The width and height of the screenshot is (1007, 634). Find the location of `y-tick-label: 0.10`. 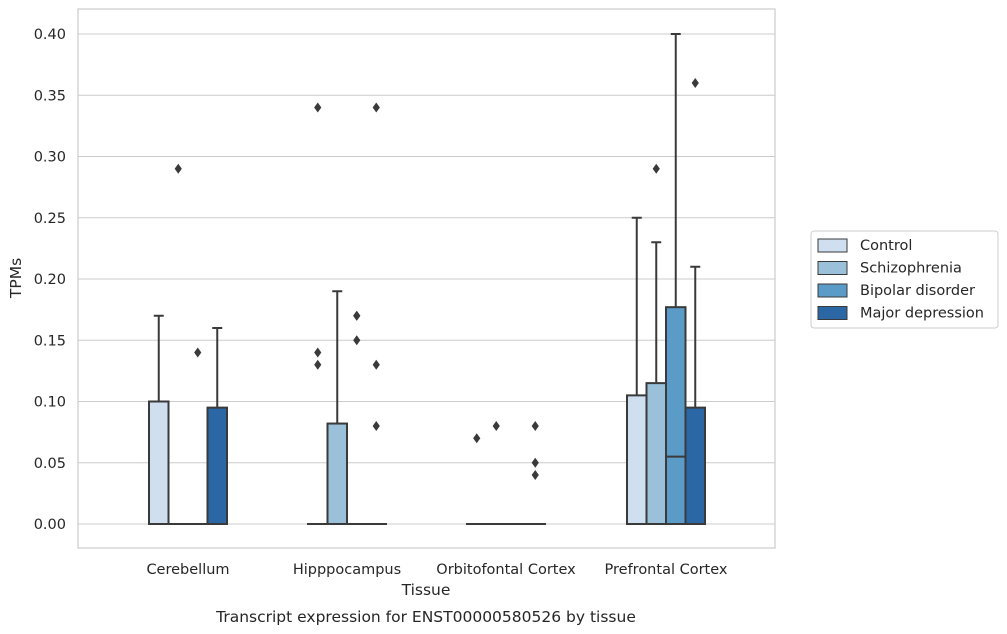

y-tick-label: 0.10 is located at coordinates (50, 403).